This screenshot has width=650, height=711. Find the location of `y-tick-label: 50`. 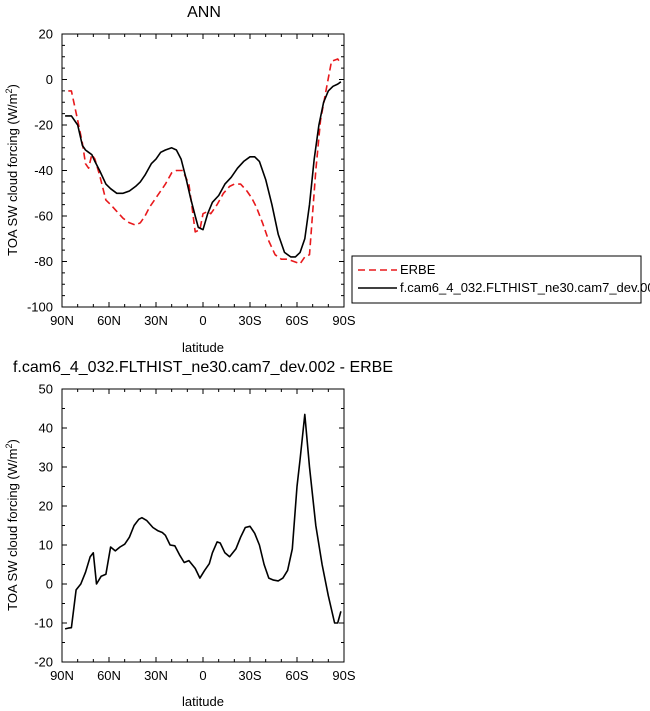

y-tick-label: 50 is located at coordinates (46, 389).